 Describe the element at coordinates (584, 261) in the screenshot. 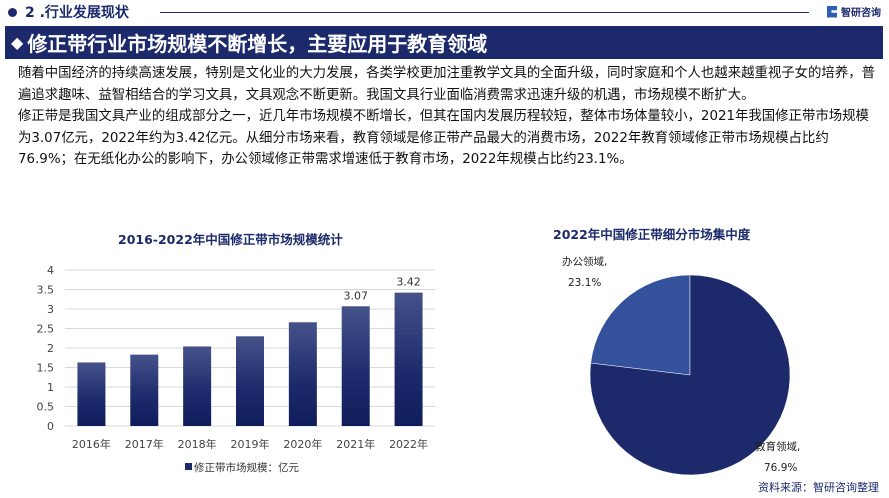

I see `pie-label-name: 办公领域,` at that location.